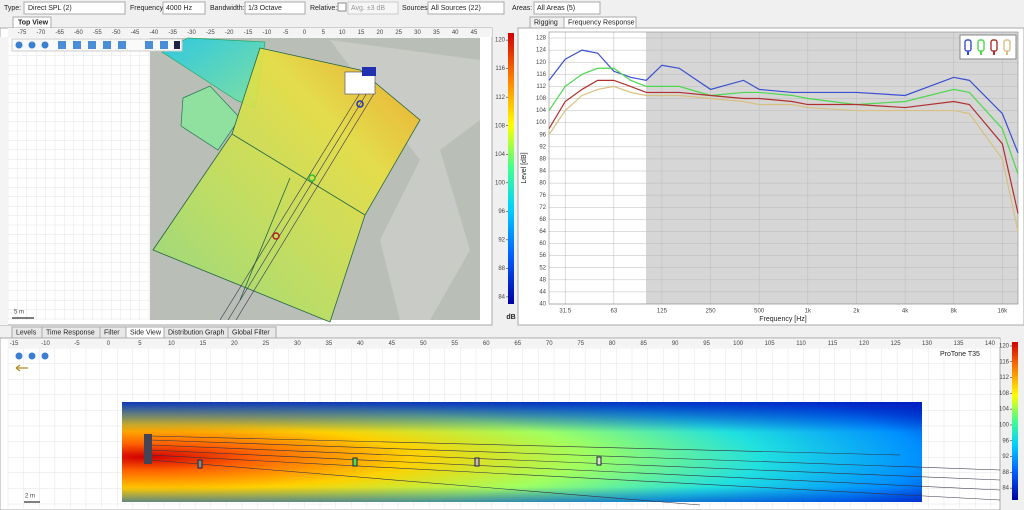  Describe the element at coordinates (147, 8) in the screenshot. I see `label: Frequency:` at that location.